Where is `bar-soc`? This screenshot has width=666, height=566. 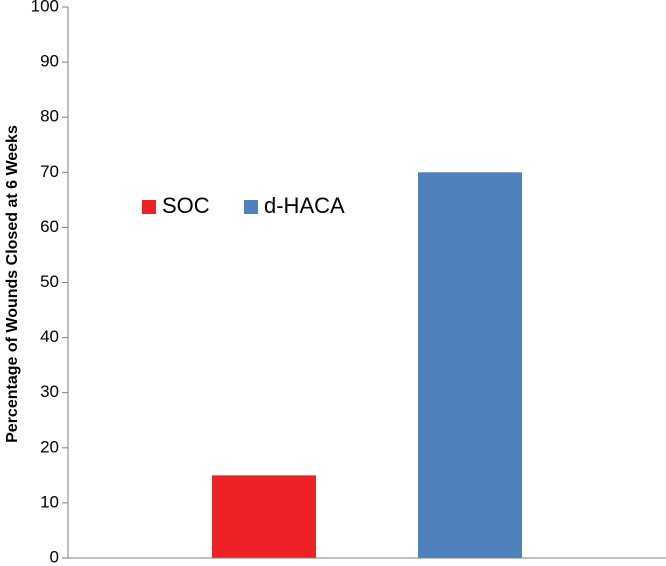 bar-soc is located at coordinates (264, 516).